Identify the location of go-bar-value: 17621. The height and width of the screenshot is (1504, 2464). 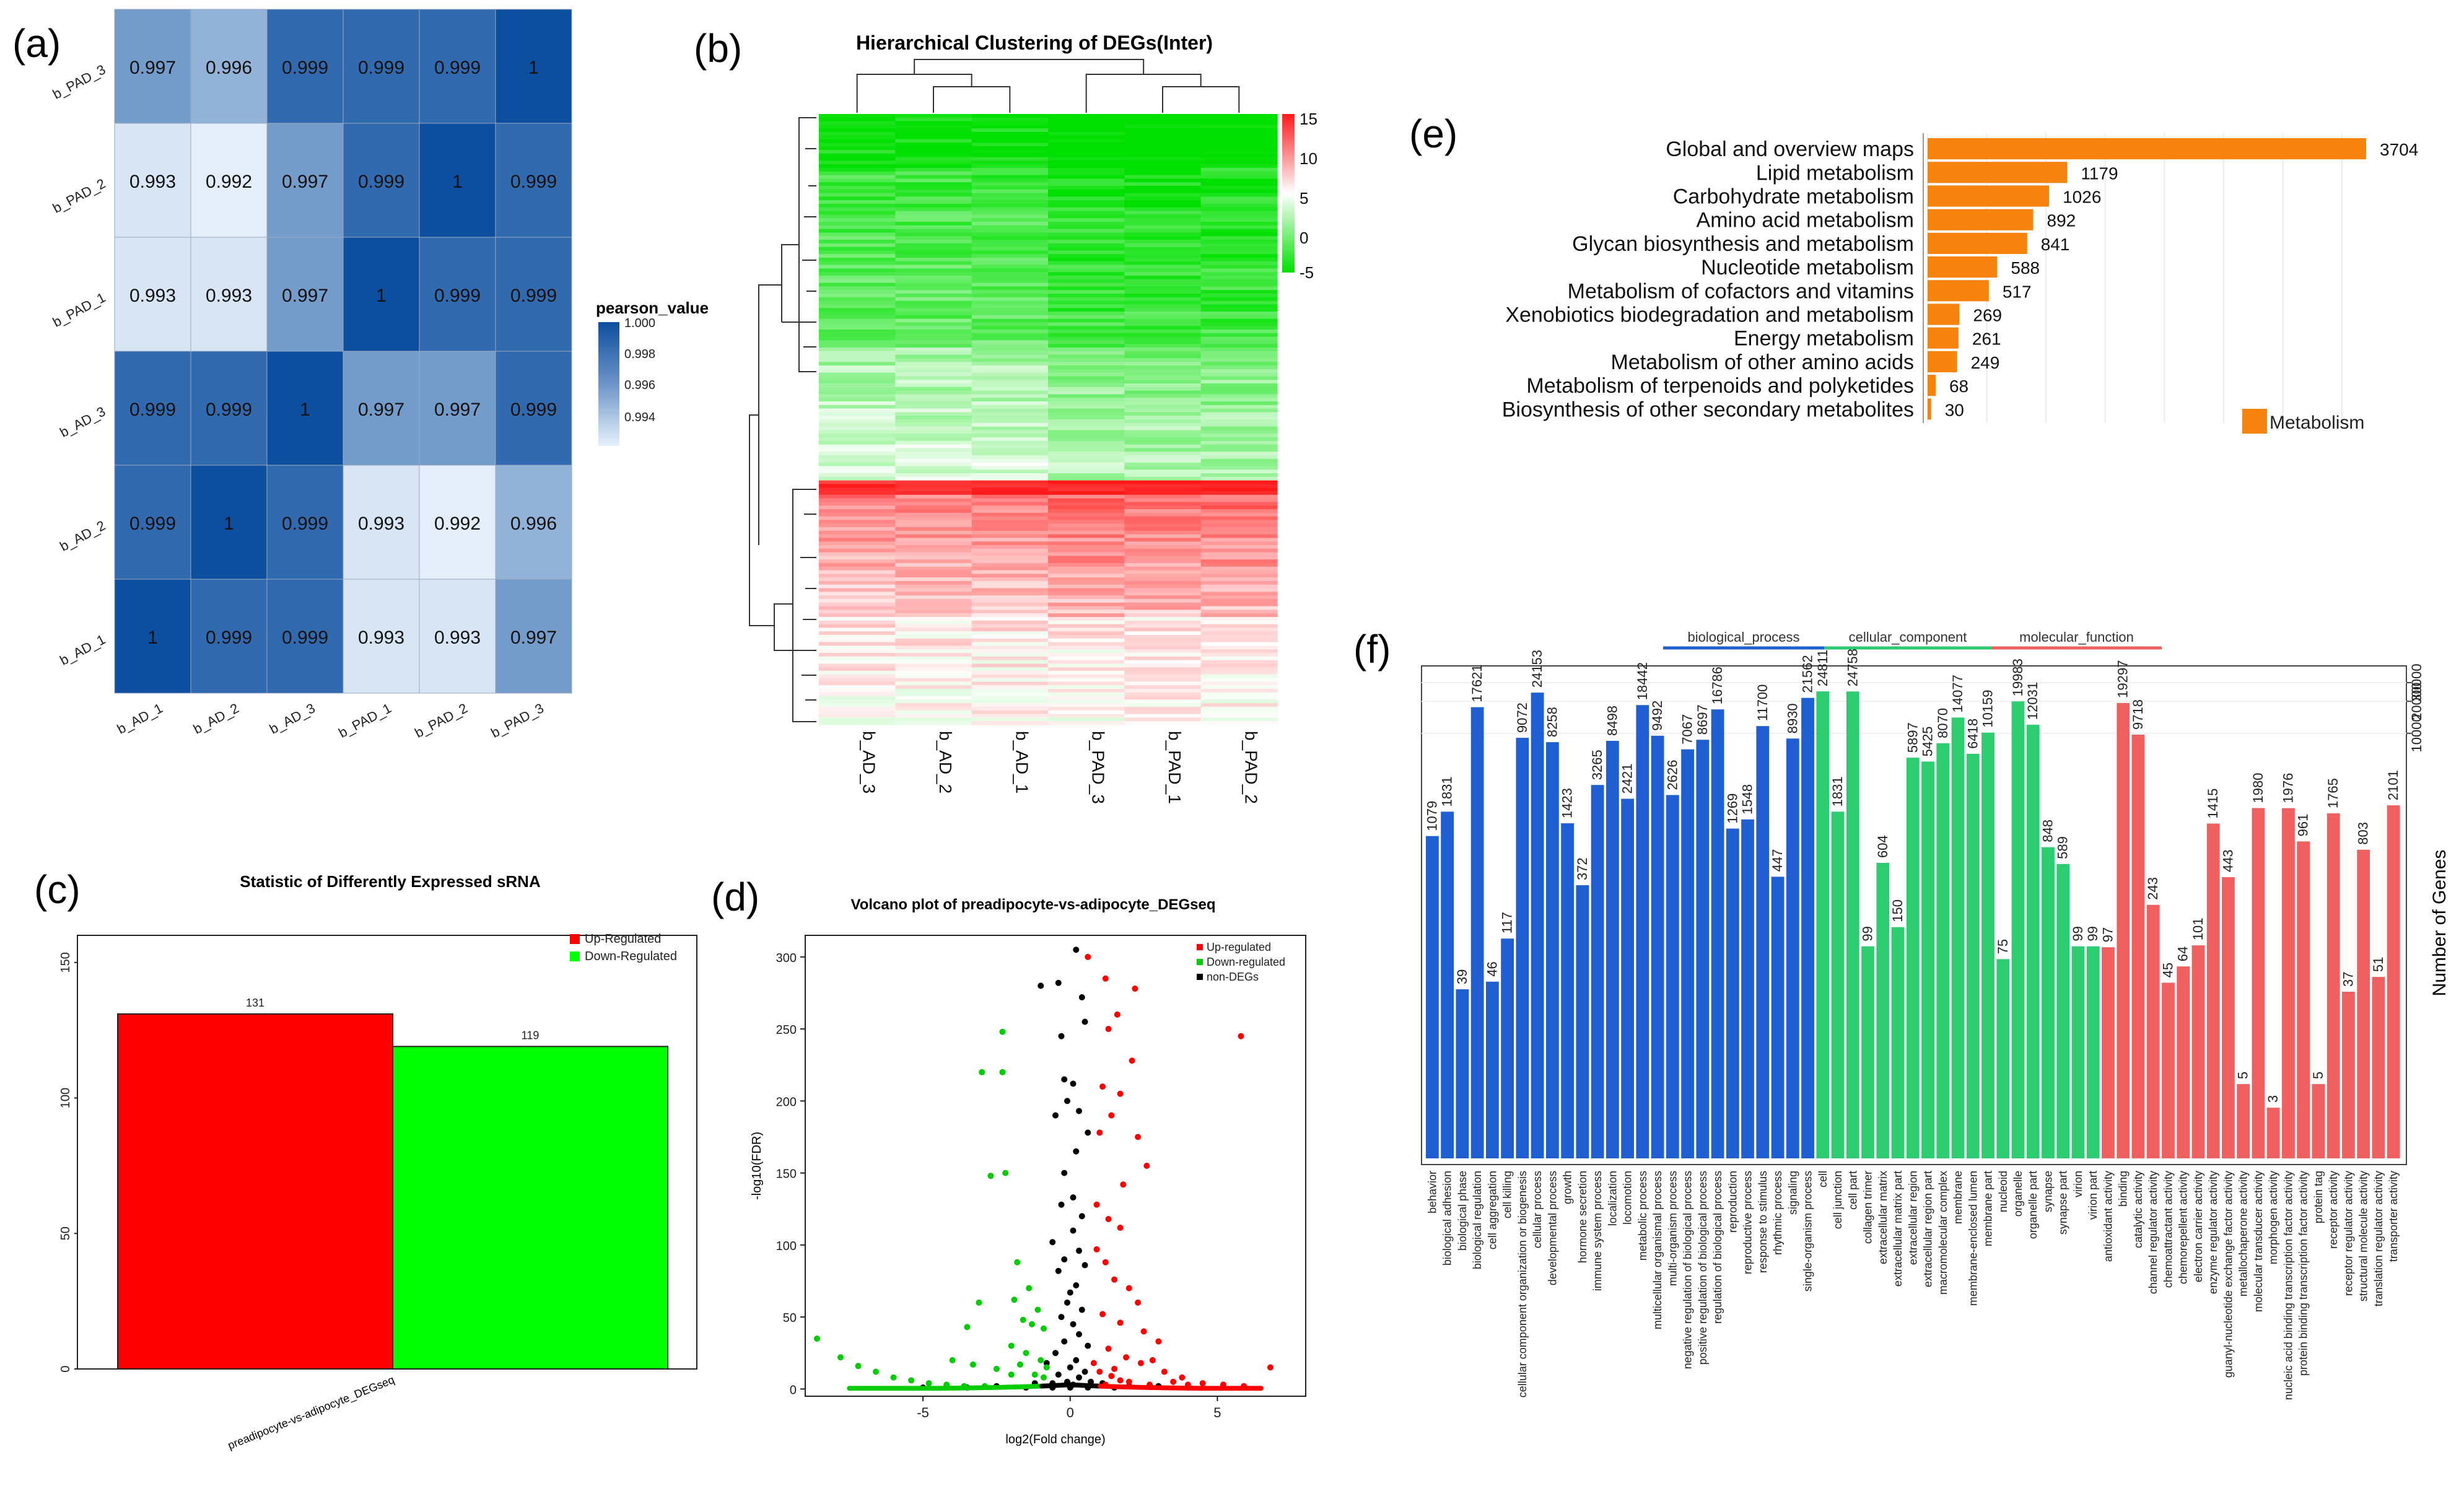
(1477, 683).